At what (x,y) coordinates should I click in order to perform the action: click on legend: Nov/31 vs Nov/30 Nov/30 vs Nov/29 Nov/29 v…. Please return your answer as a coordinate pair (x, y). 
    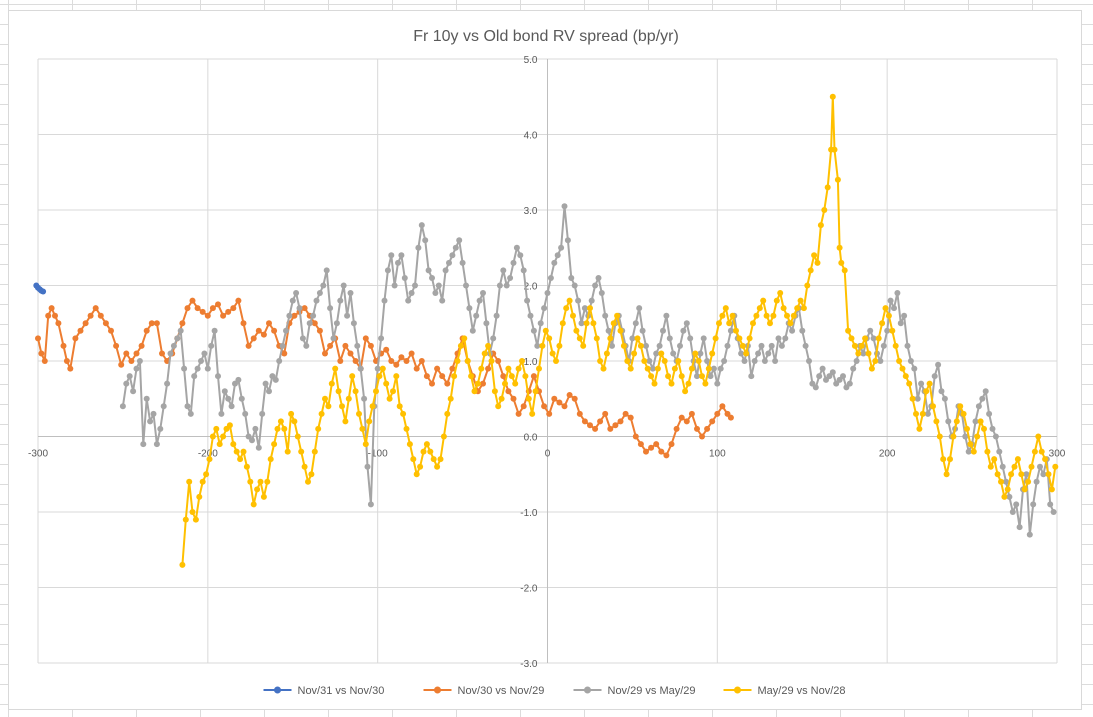
    Looking at the image, I should click on (554, 691).